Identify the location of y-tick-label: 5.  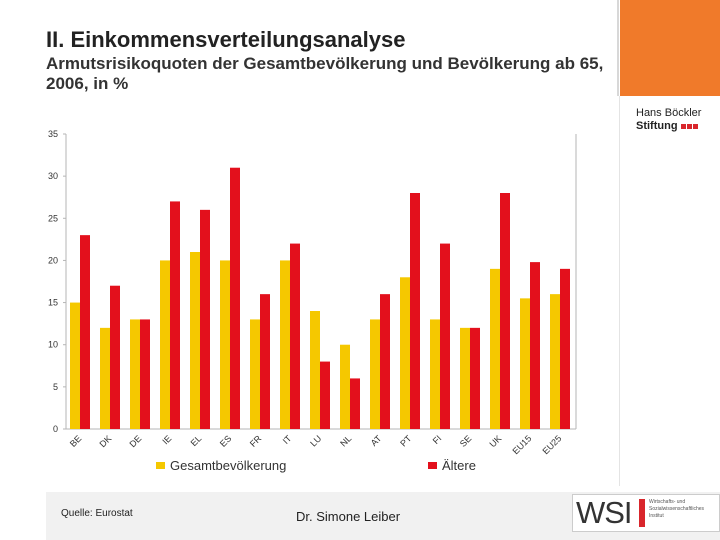
(55, 387).